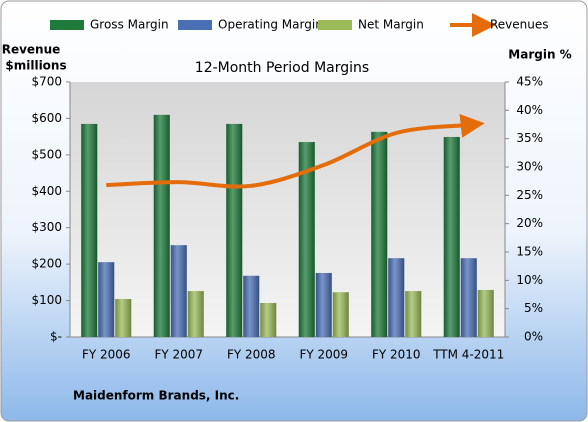 The height and width of the screenshot is (422, 588). I want to click on chart-title: 12-Month Period Margins, so click(282, 68).